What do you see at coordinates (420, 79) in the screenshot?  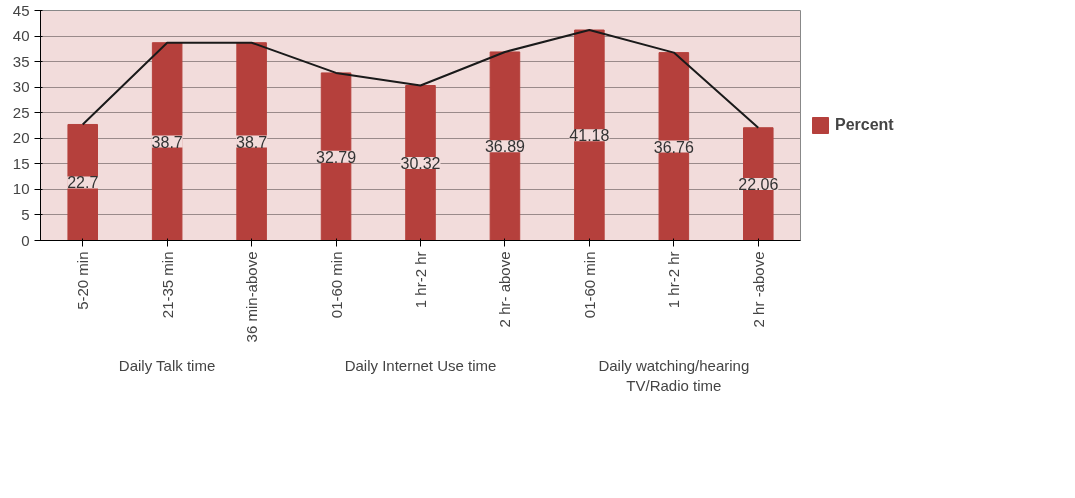 I see `line-series` at bounding box center [420, 79].